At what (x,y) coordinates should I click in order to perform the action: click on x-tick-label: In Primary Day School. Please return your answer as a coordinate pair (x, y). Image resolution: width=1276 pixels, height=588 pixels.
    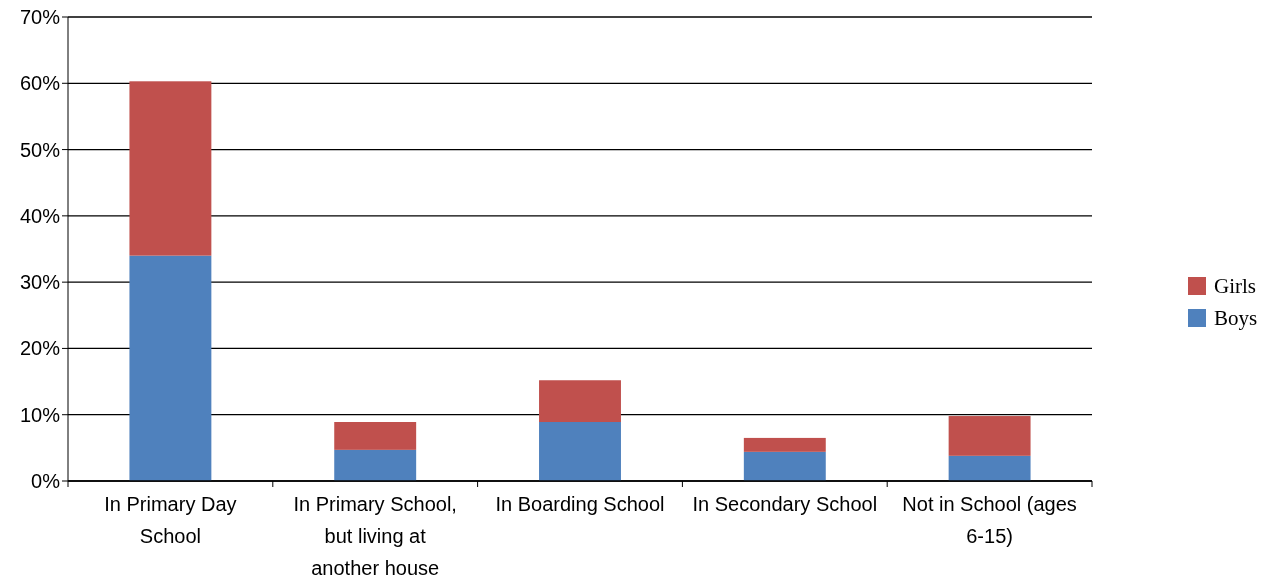
    Looking at the image, I should click on (170, 520).